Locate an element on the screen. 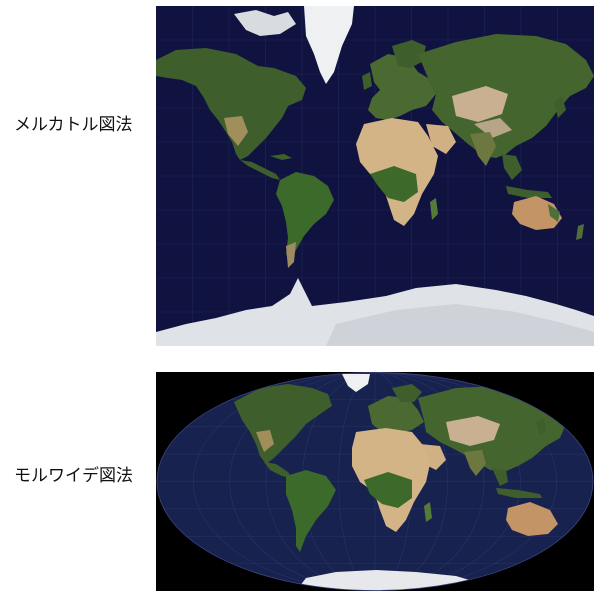  antarctica-shading is located at coordinates (460, 325).